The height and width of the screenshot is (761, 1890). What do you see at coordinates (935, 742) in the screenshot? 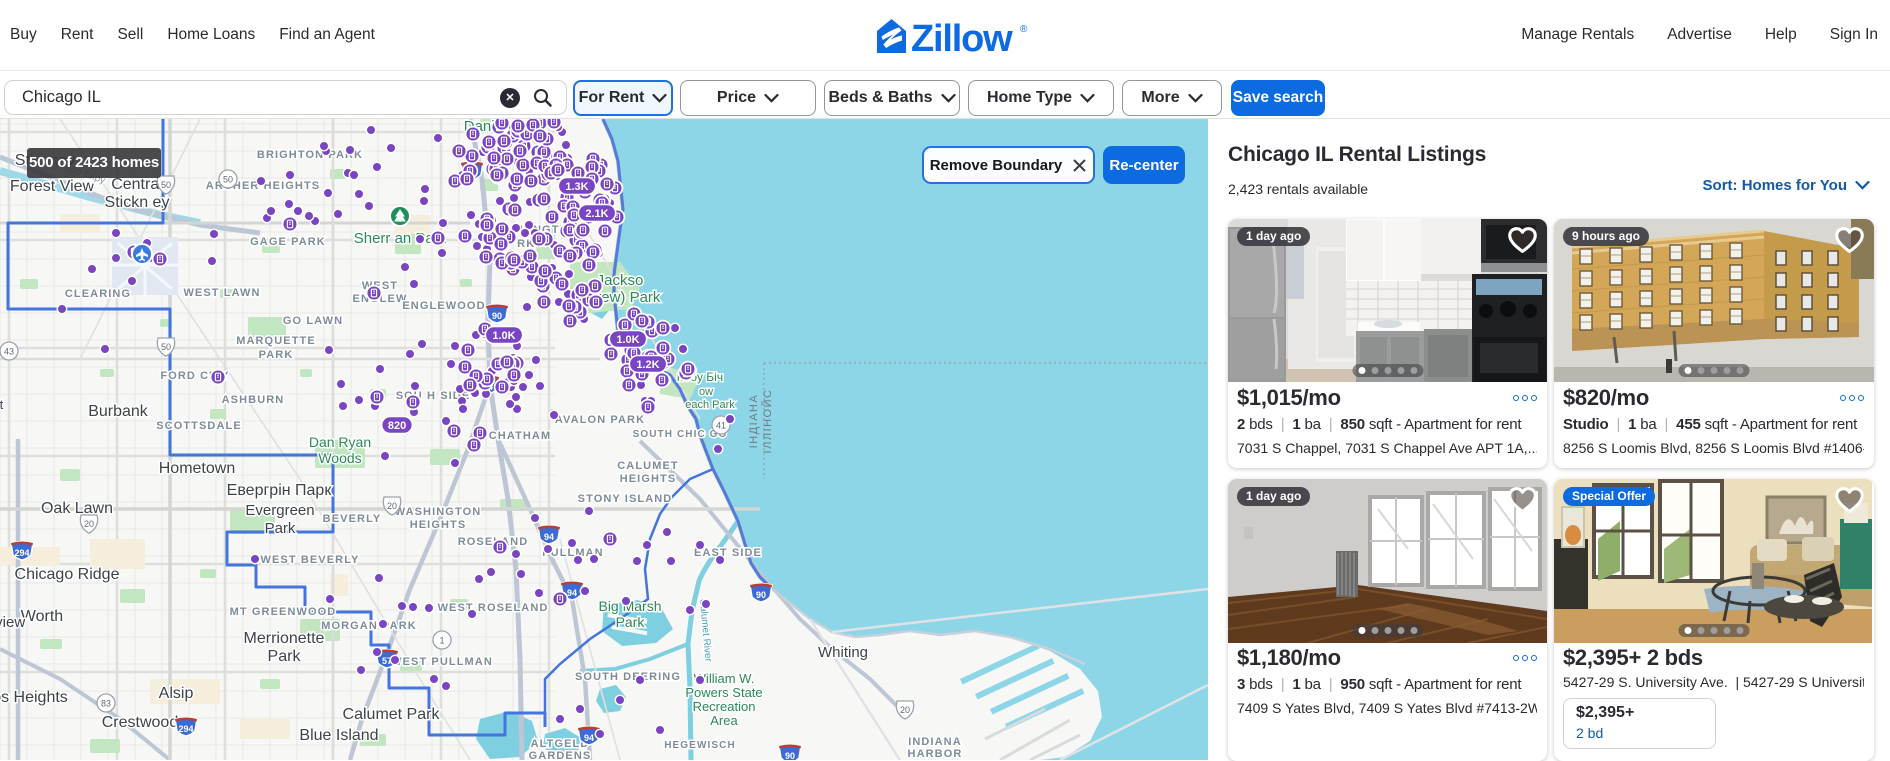
I see `svg-text: INDIANA` at bounding box center [935, 742].